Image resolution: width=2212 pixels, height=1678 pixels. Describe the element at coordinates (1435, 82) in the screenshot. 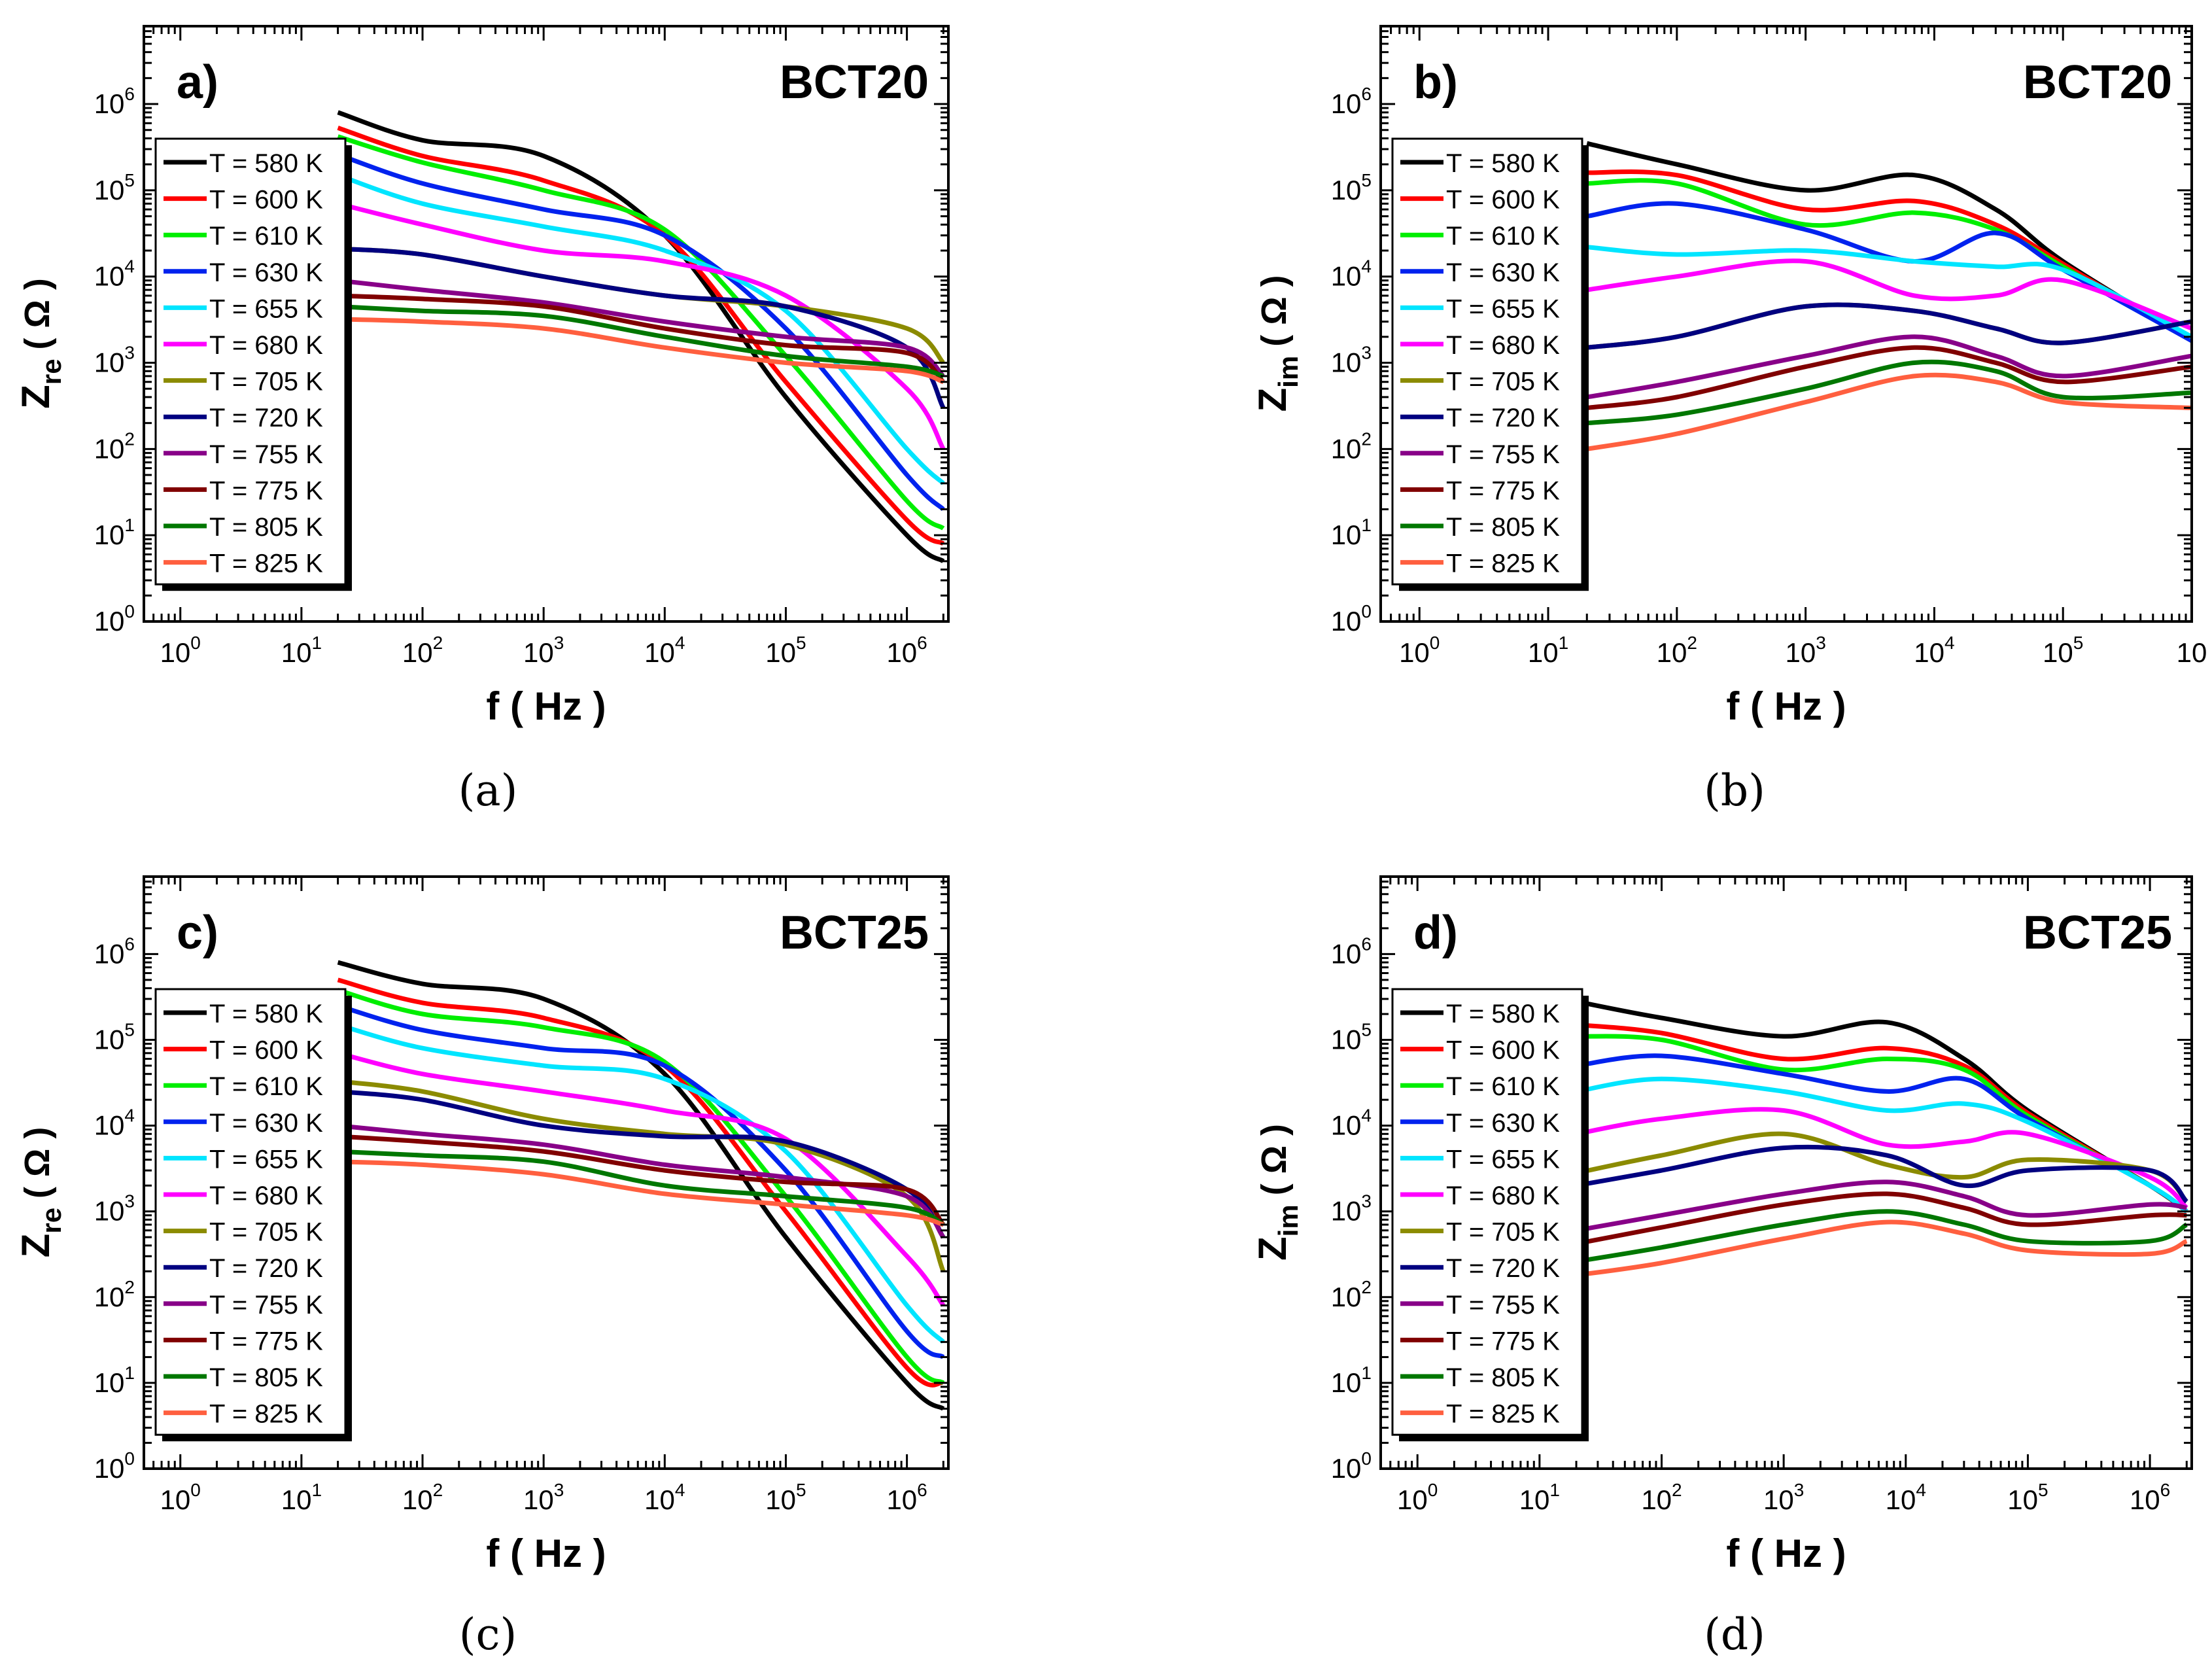

I see `panel-label: b)` at that location.